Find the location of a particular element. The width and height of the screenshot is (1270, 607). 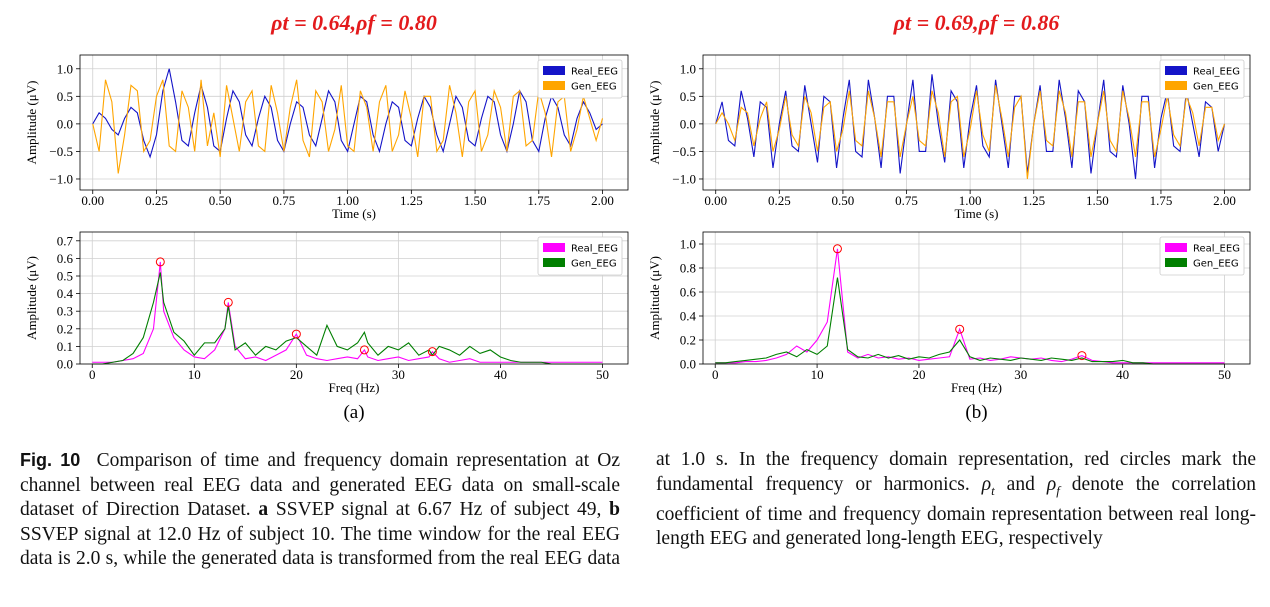

x-tick-label: 10 is located at coordinates (194, 374).